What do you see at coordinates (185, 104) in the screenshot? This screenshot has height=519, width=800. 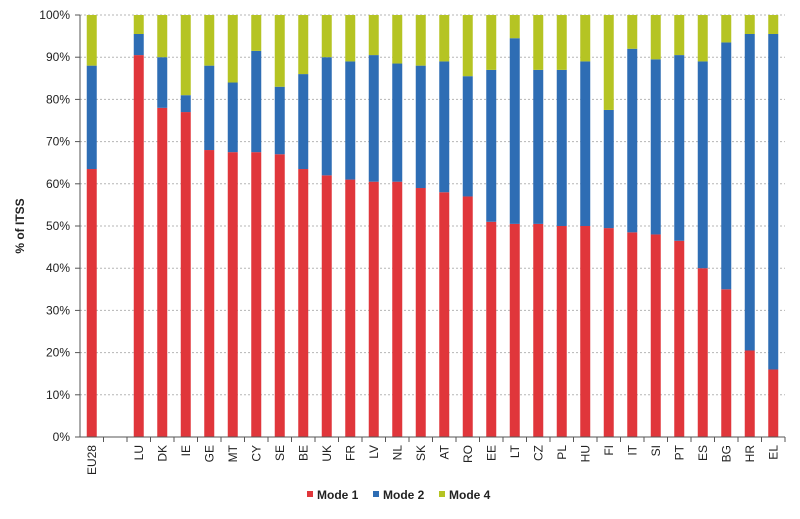 I see `bar-mode-2-ie` at bounding box center [185, 104].